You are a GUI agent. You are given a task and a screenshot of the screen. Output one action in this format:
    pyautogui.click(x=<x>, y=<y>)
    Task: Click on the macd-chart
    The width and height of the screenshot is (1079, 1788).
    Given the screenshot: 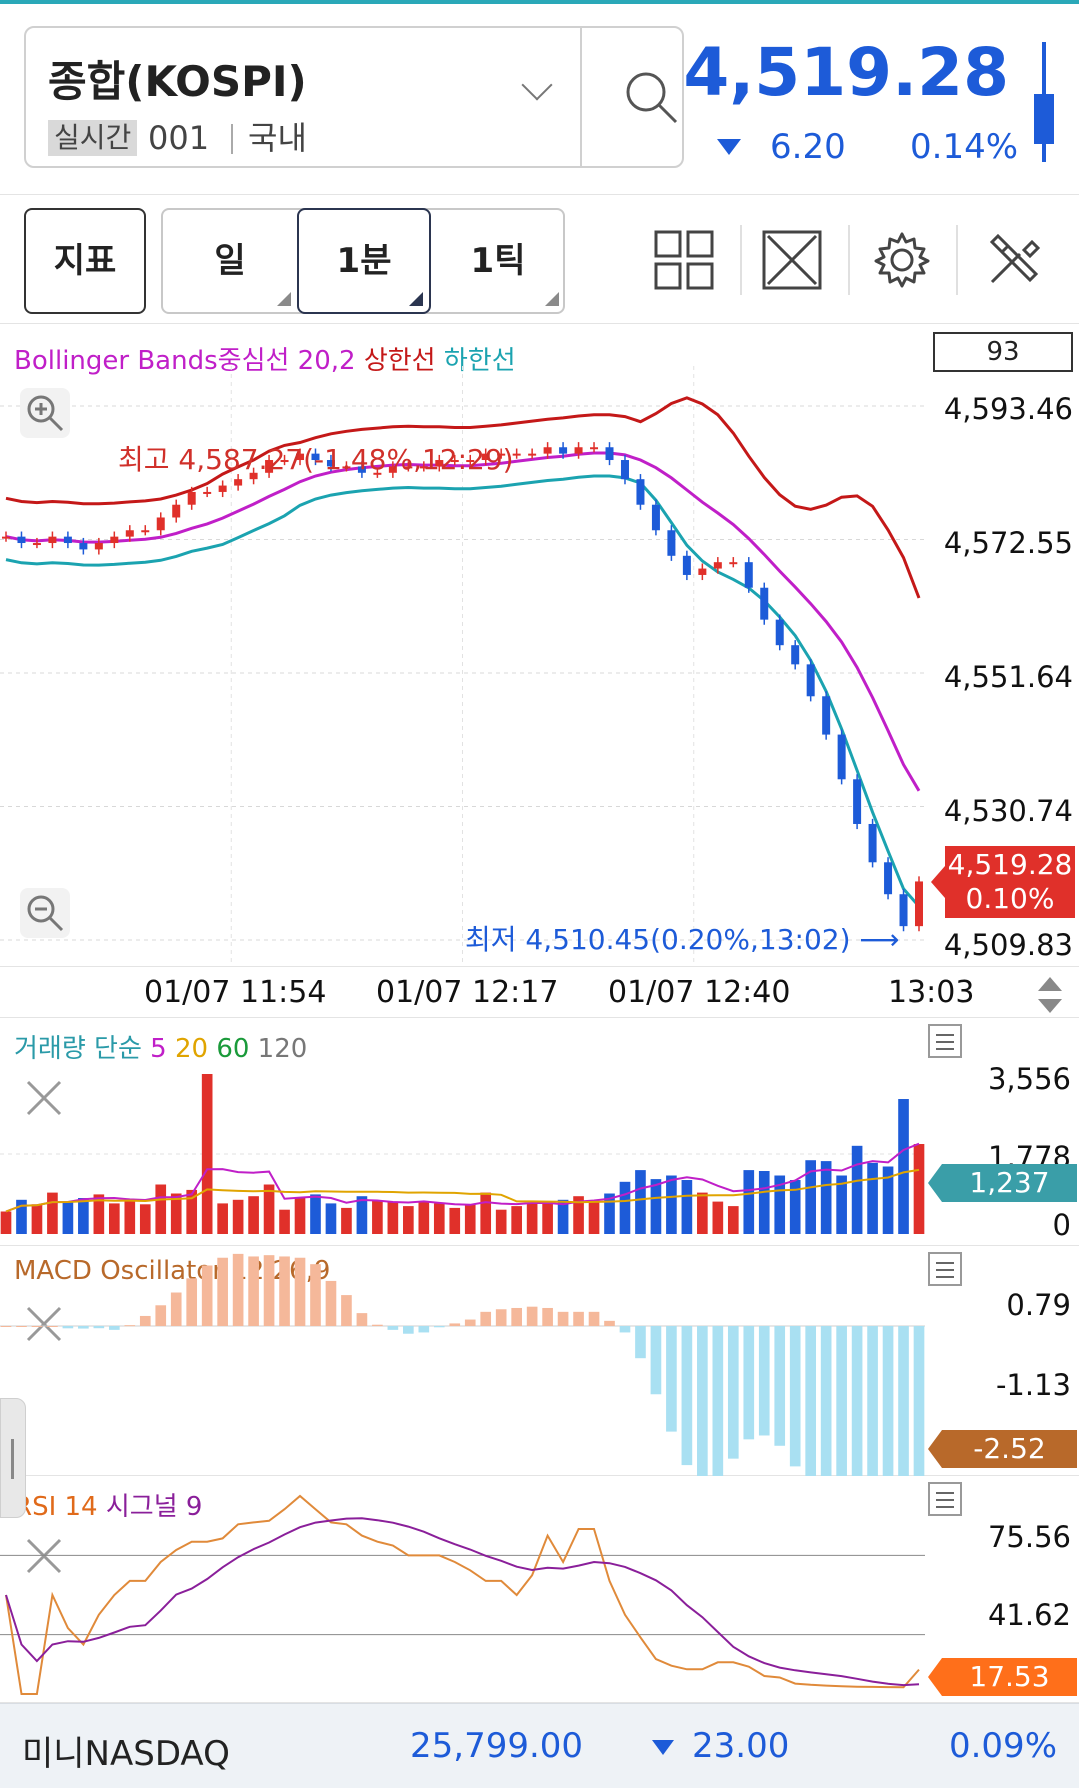 What is the action you would take?
    pyautogui.click(x=465, y=1361)
    